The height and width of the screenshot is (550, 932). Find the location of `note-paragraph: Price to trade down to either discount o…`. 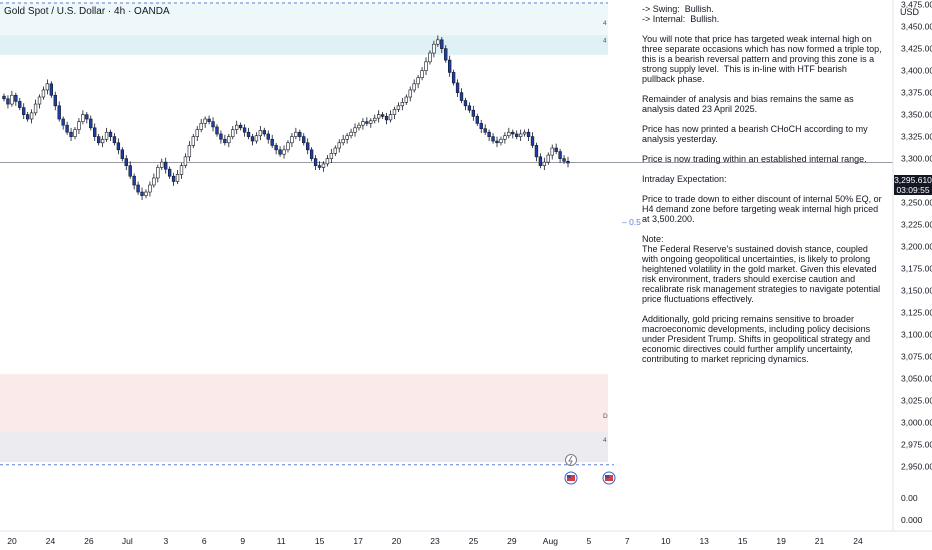

note-paragraph: Price to trade down to either discount o… is located at coordinates (763, 209).